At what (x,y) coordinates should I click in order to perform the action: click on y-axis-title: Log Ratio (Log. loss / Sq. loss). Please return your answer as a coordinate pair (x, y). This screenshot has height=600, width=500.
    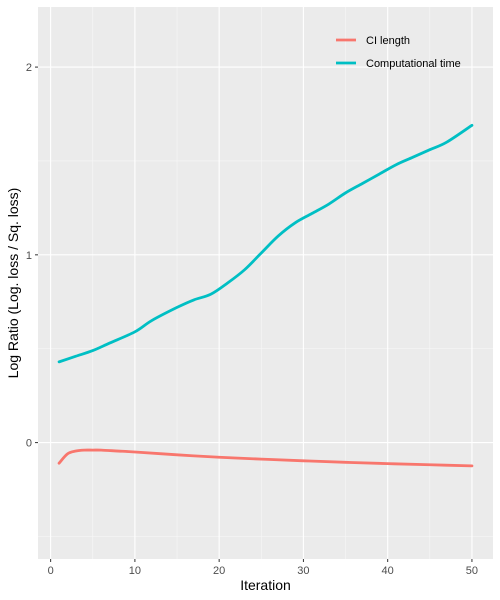
    Looking at the image, I should click on (13, 283).